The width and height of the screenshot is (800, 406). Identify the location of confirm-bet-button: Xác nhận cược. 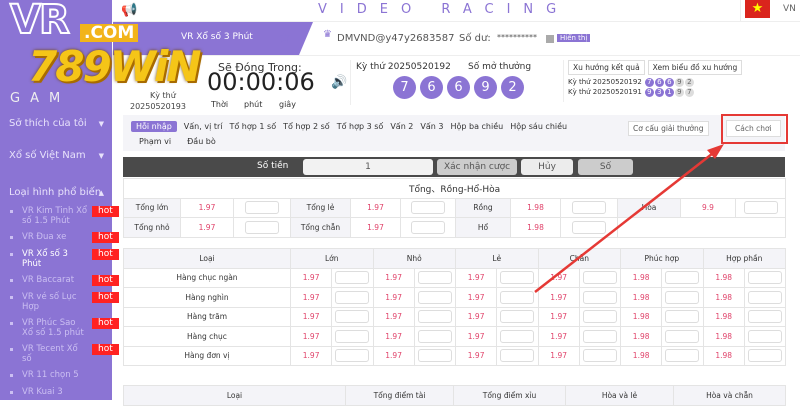
(477, 167).